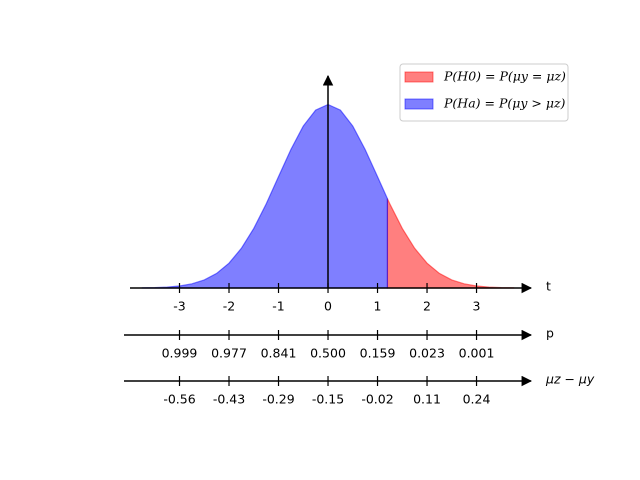 This screenshot has height=480, width=640. What do you see at coordinates (477, 399) in the screenshot?
I see `tick-label: 0.24` at bounding box center [477, 399].